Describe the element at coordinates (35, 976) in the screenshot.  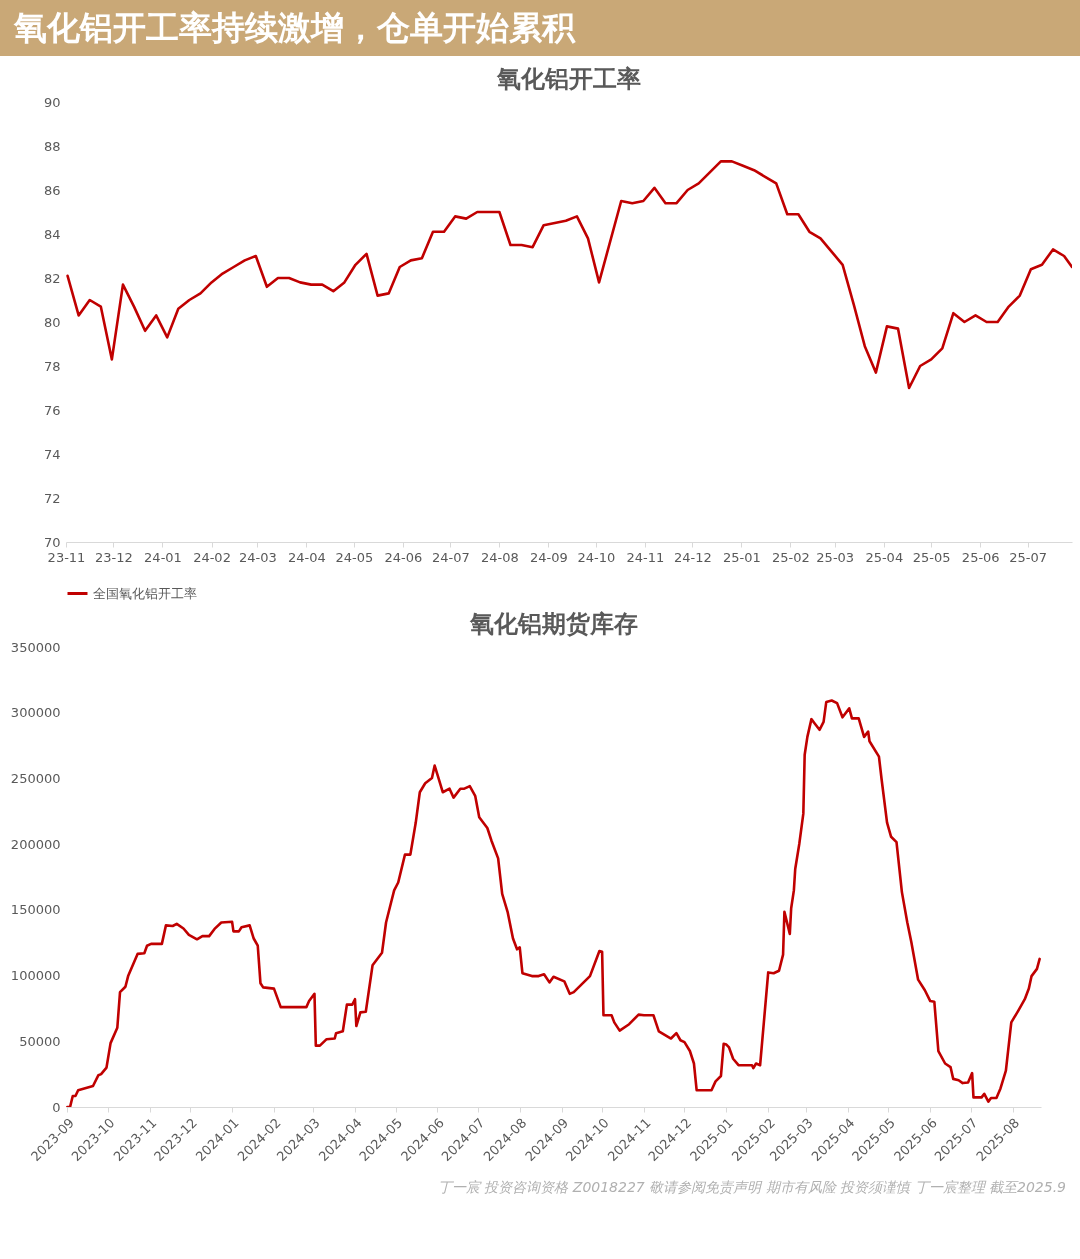
I see `y-tick-label: 100000` at that location.